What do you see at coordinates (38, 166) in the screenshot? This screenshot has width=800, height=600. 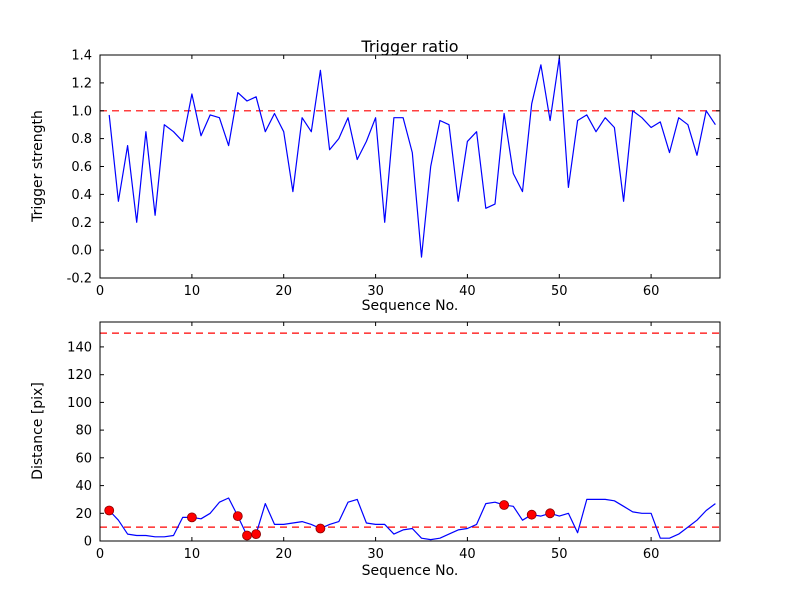 I see `top-chart-ylabel: Trigger strength` at bounding box center [38, 166].